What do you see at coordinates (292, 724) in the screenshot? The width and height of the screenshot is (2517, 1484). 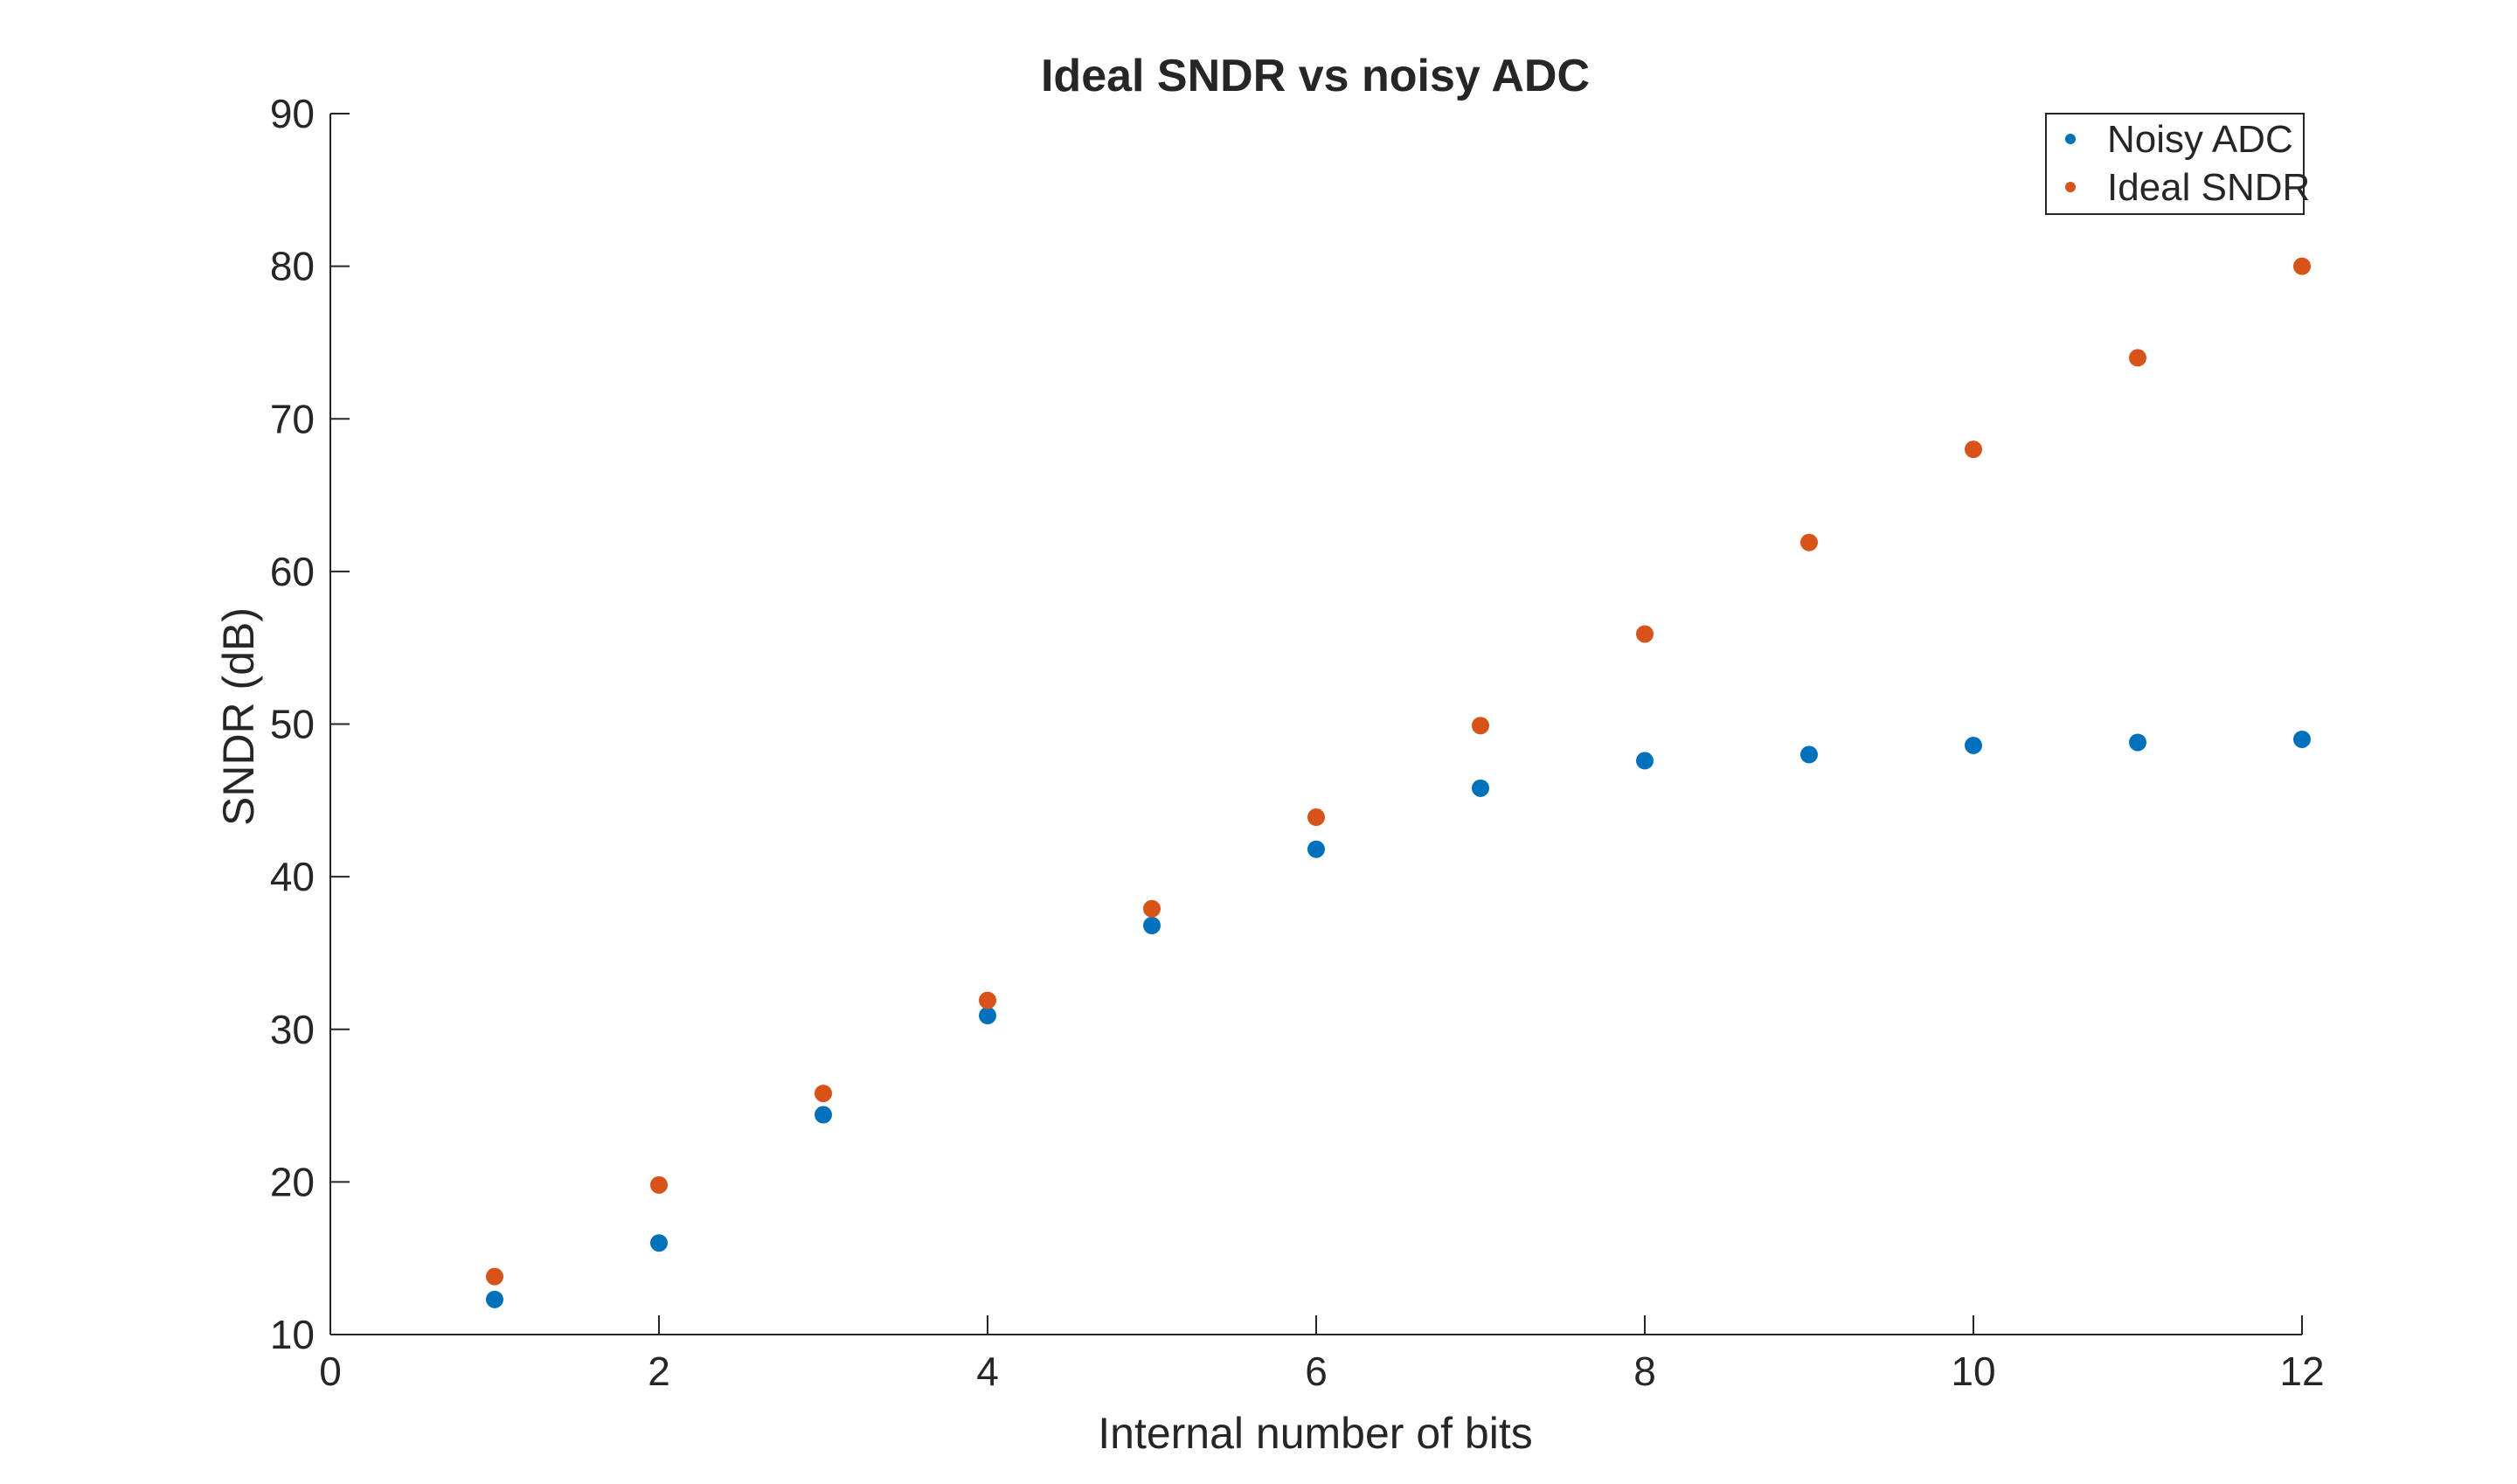 I see `y-tick-label: 50` at bounding box center [292, 724].